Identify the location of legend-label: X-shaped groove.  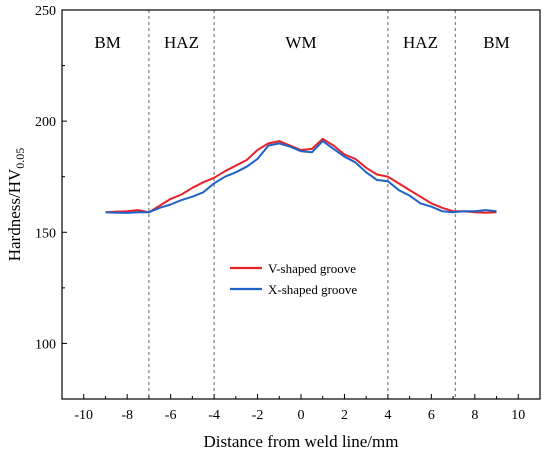
(312, 289).